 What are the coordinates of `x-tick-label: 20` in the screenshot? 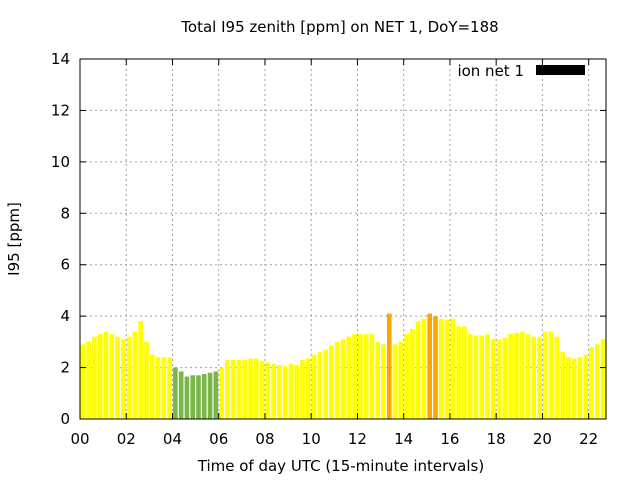 It's located at (542, 439).